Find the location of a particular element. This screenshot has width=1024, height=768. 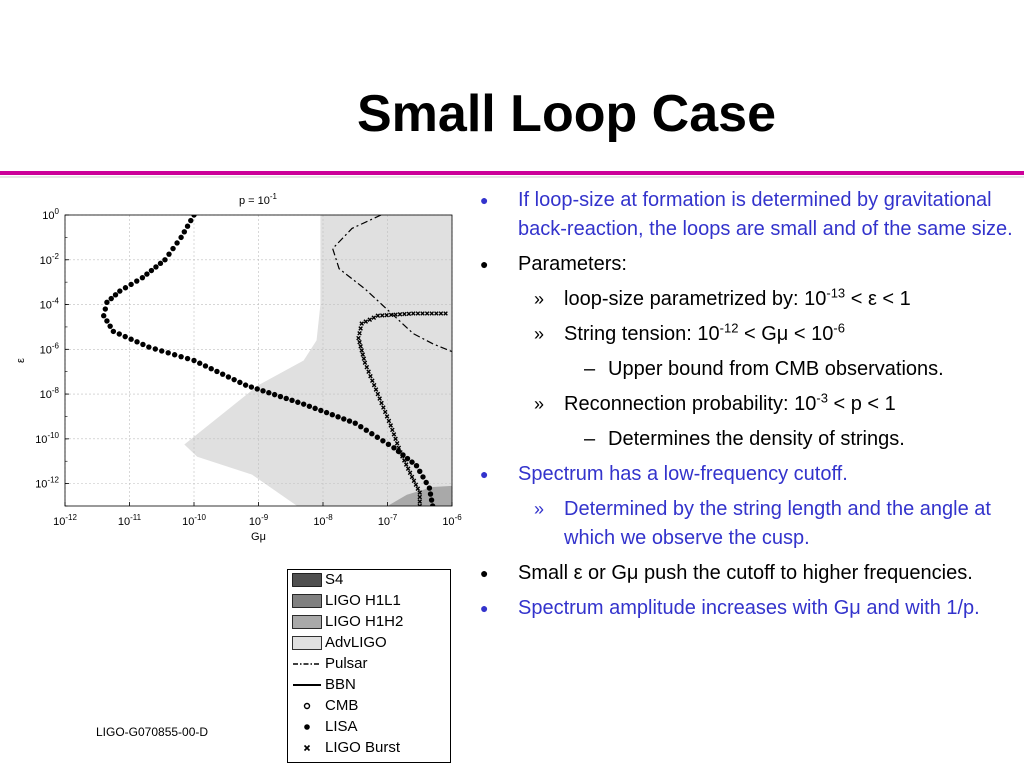

bullet-text: Upper bound from CMB observations. is located at coordinates (776, 369).